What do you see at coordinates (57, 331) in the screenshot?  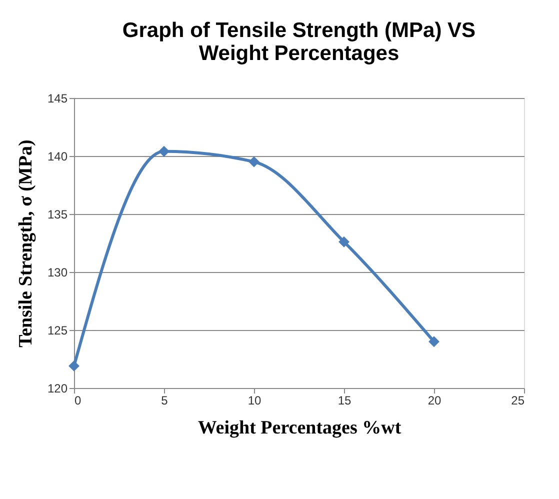 I see `y-tick-label: 125` at bounding box center [57, 331].